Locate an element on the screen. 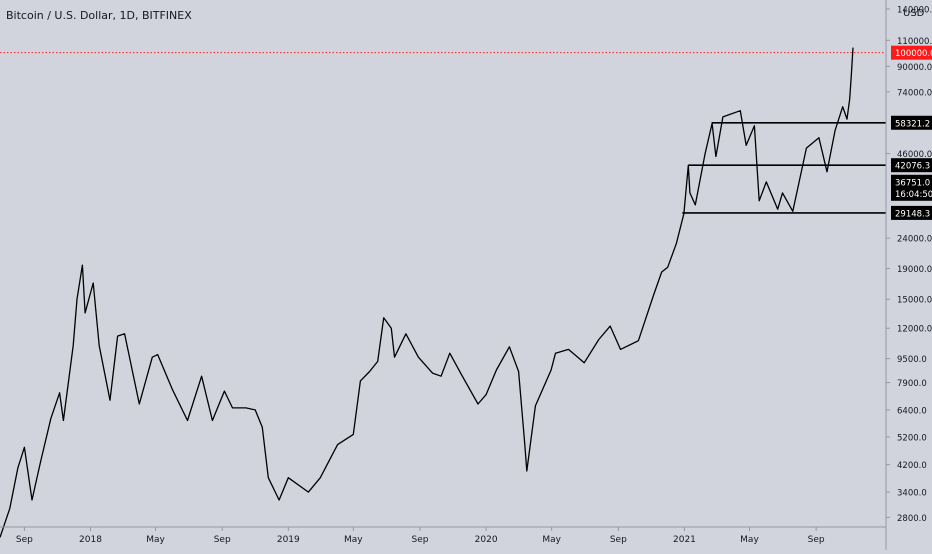  level-price-badge-text: 29148.3 is located at coordinates (912, 214).